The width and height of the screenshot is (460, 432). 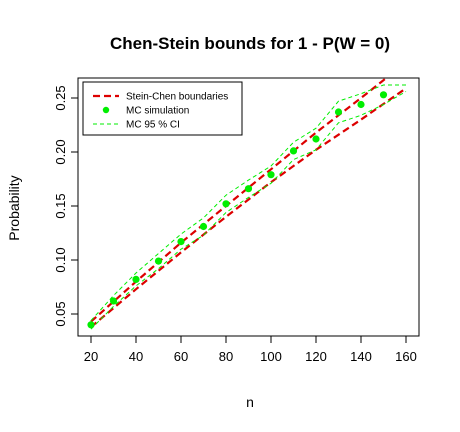 What do you see at coordinates (60, 205) in the screenshot?
I see `y-tick-label: 0.15` at bounding box center [60, 205].